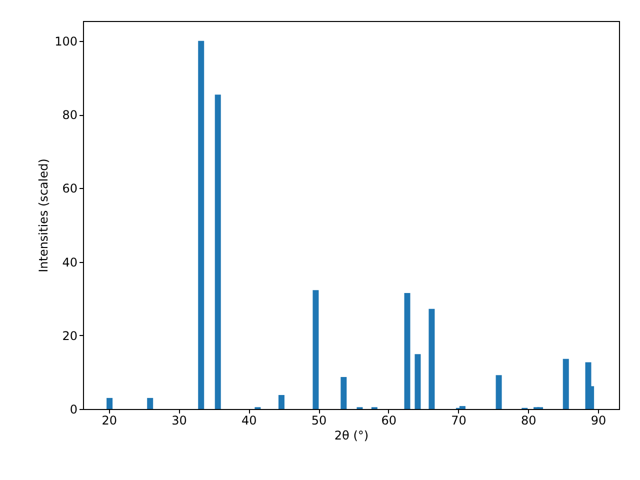 Image resolution: width=640 pixels, height=480 pixels. What do you see at coordinates (598, 421) in the screenshot?
I see `x-tick-label: 90` at bounding box center [598, 421].